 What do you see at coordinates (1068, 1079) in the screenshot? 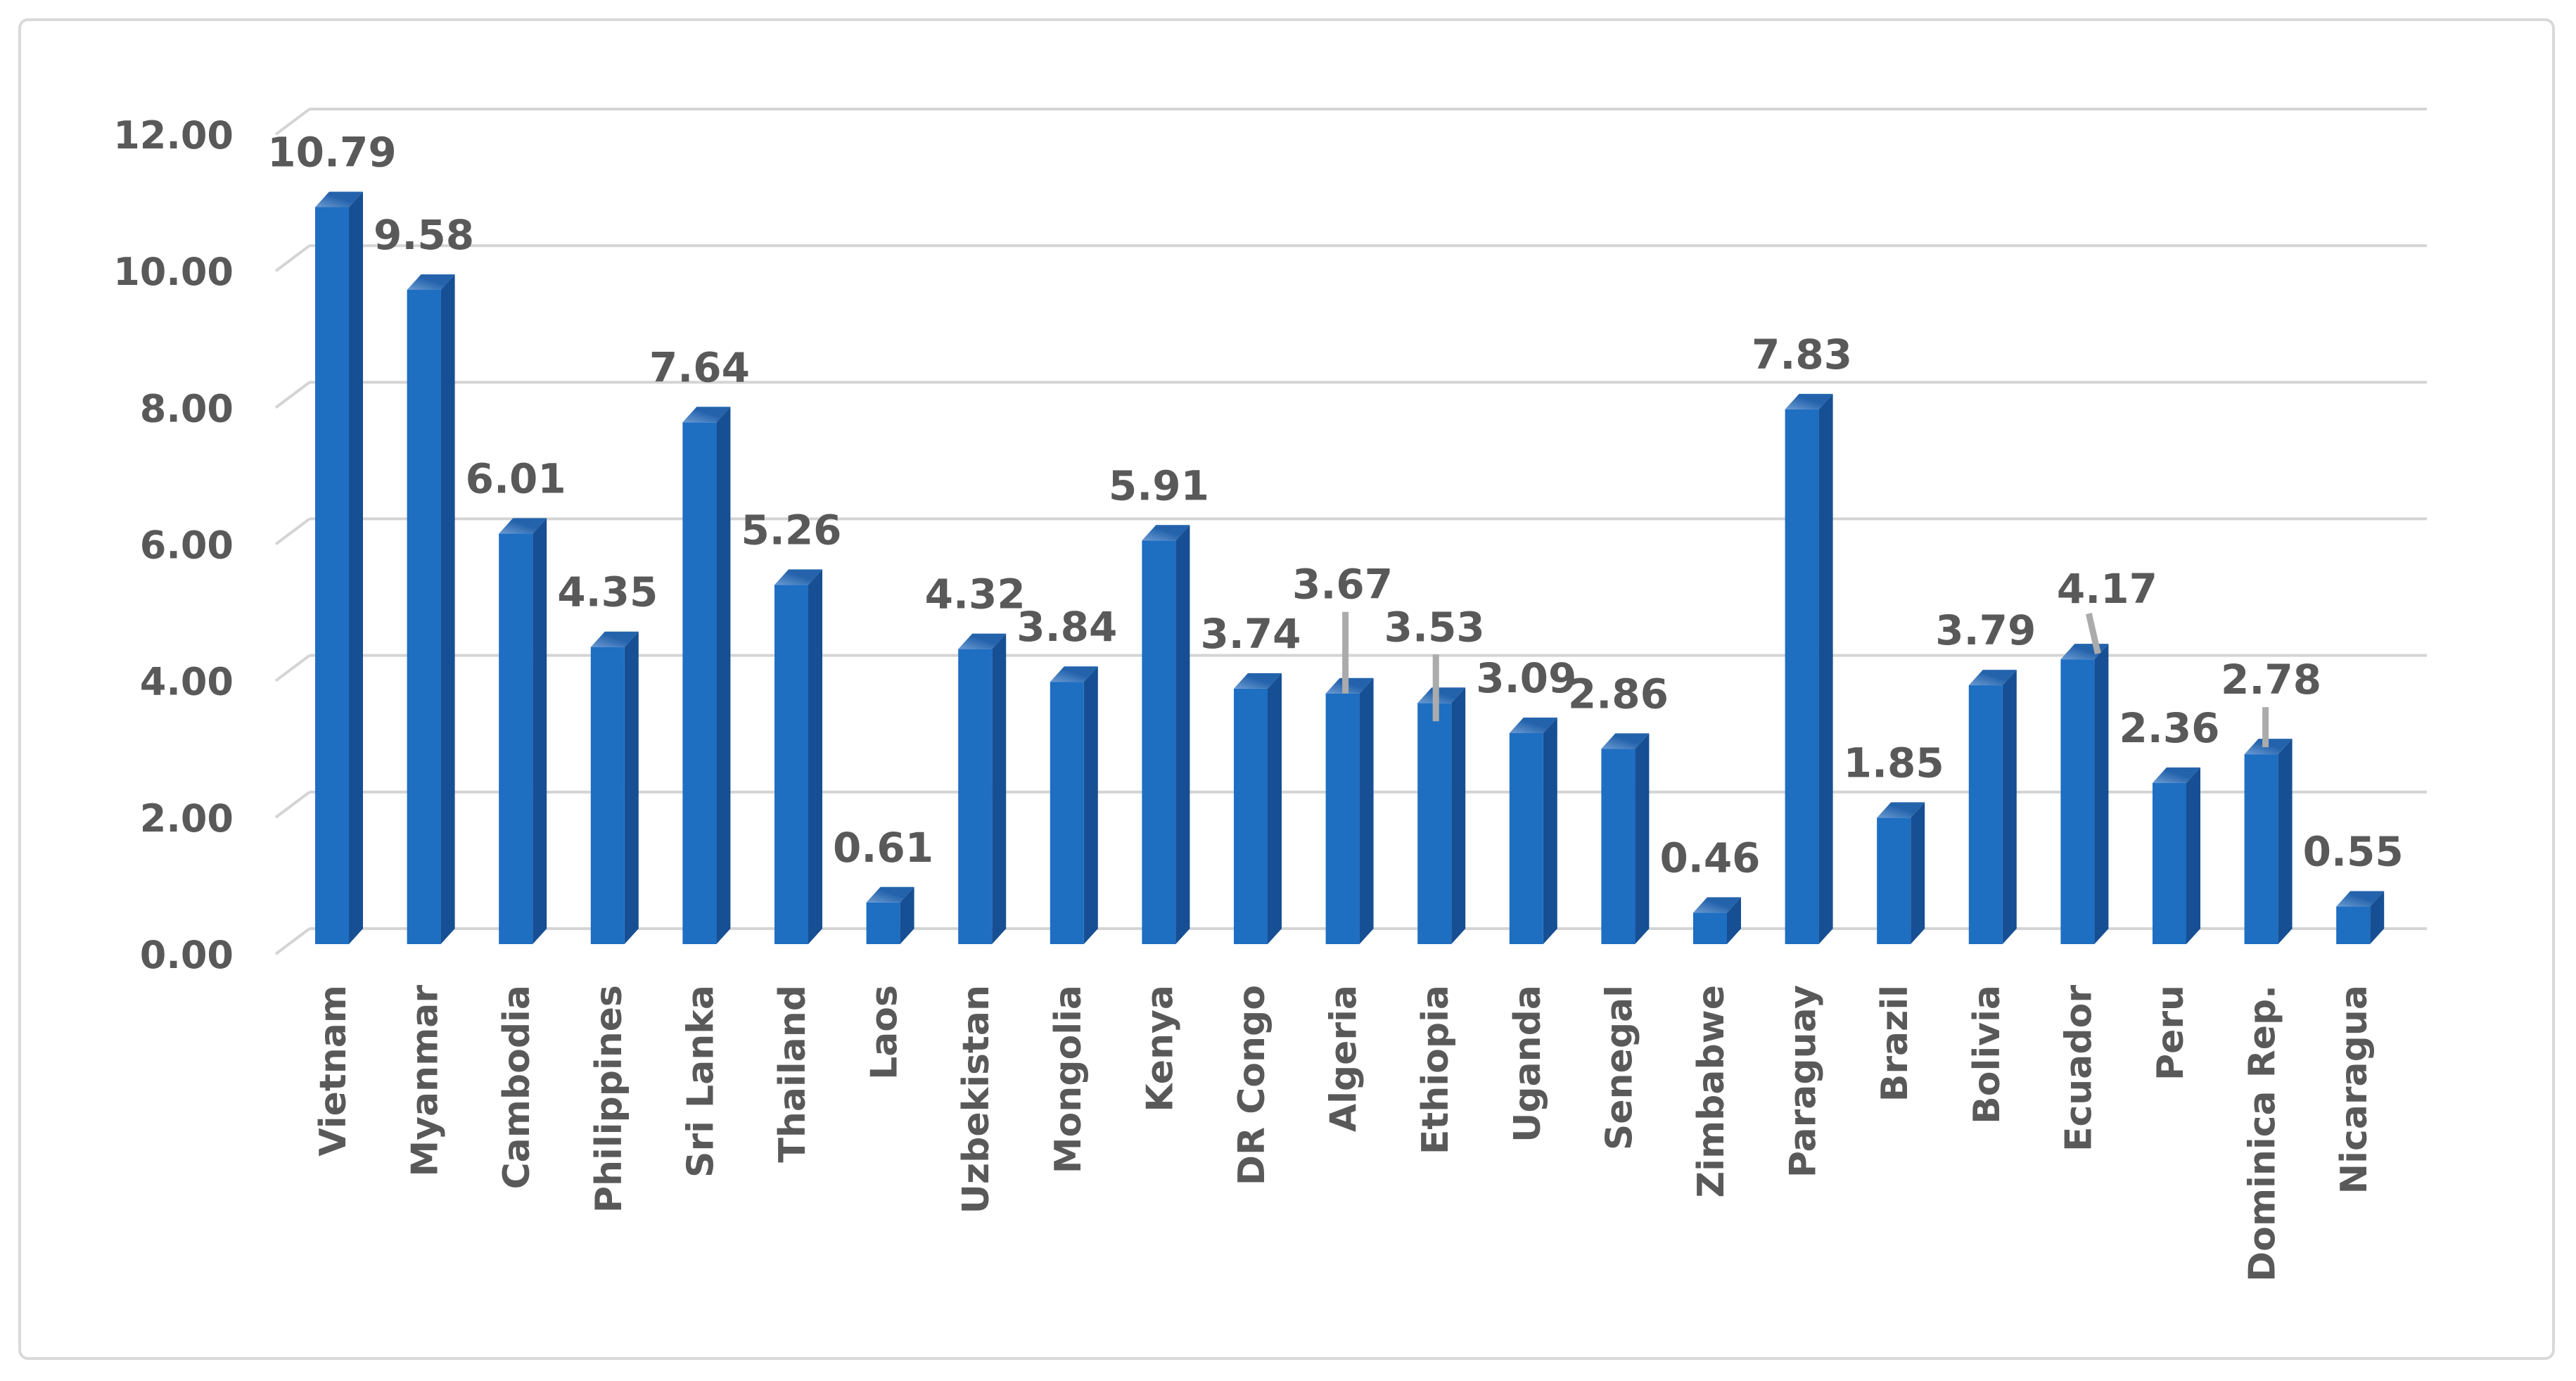
I see `x-axis-label-mongolia: Mongolia` at bounding box center [1068, 1079].